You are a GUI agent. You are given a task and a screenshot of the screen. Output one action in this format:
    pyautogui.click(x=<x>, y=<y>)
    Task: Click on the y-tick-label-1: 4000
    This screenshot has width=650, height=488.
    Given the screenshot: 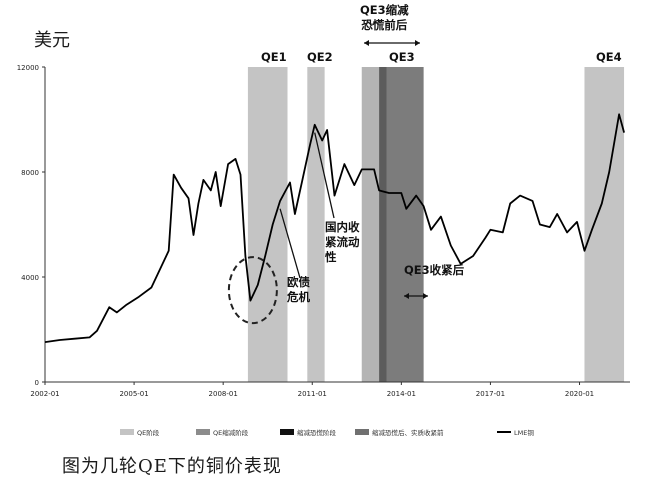 What is the action you would take?
    pyautogui.click(x=30, y=278)
    